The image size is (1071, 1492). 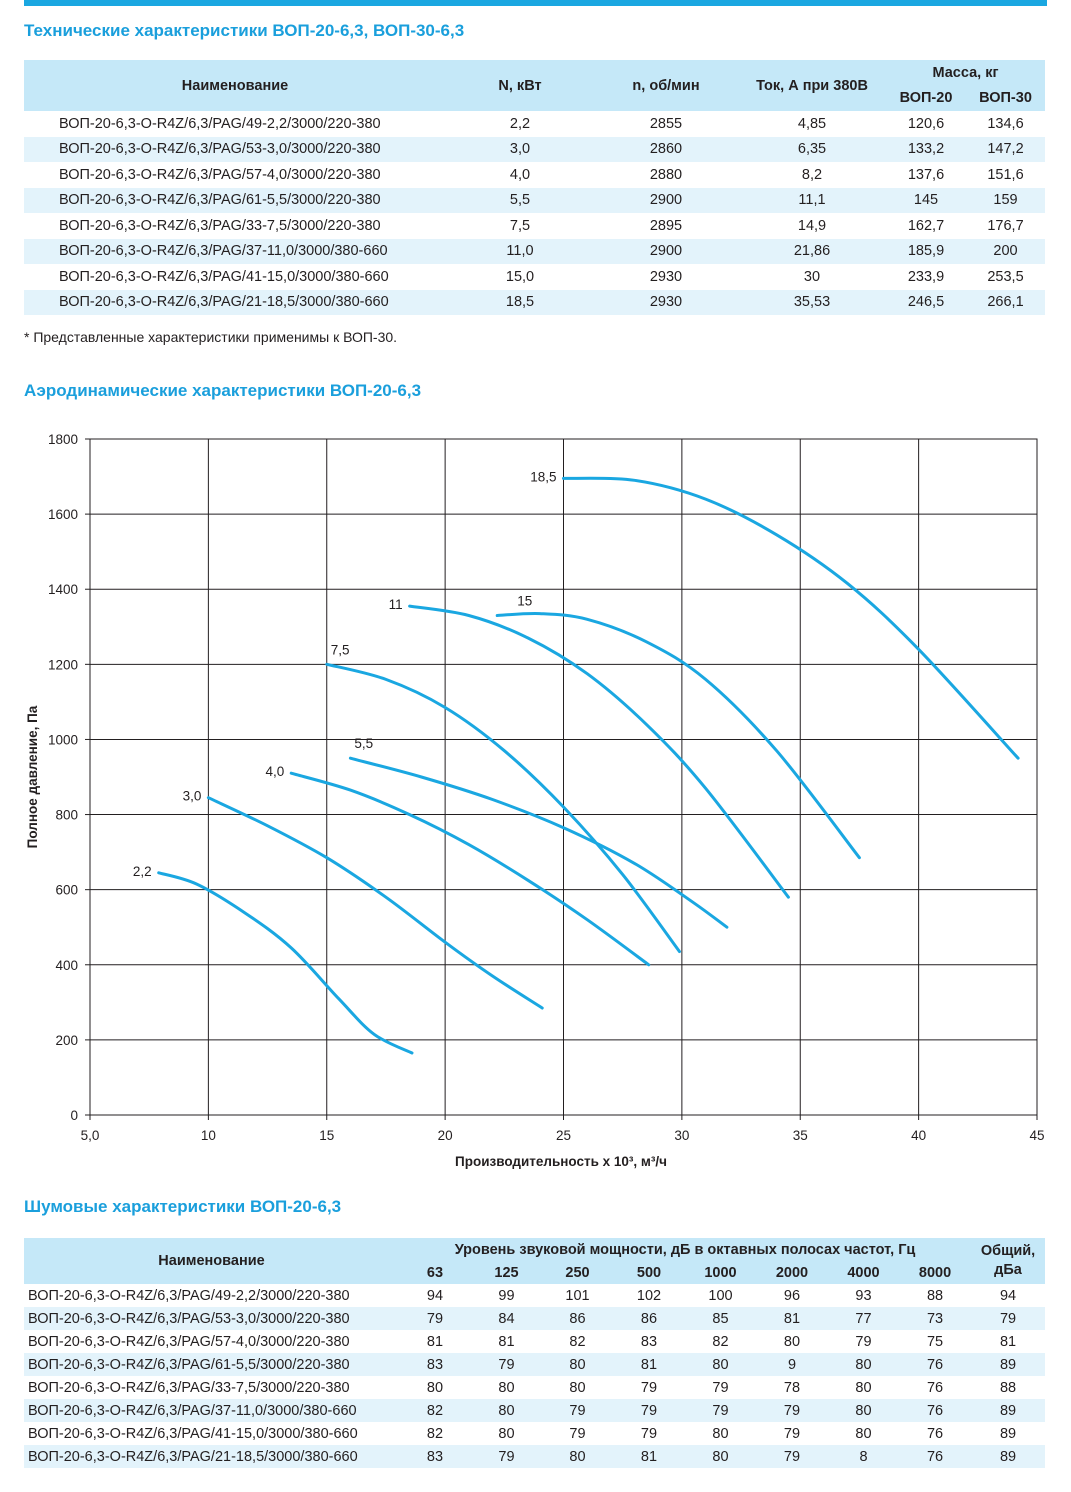 What do you see at coordinates (666, 149) in the screenshot?
I see `cell-value: 2860` at bounding box center [666, 149].